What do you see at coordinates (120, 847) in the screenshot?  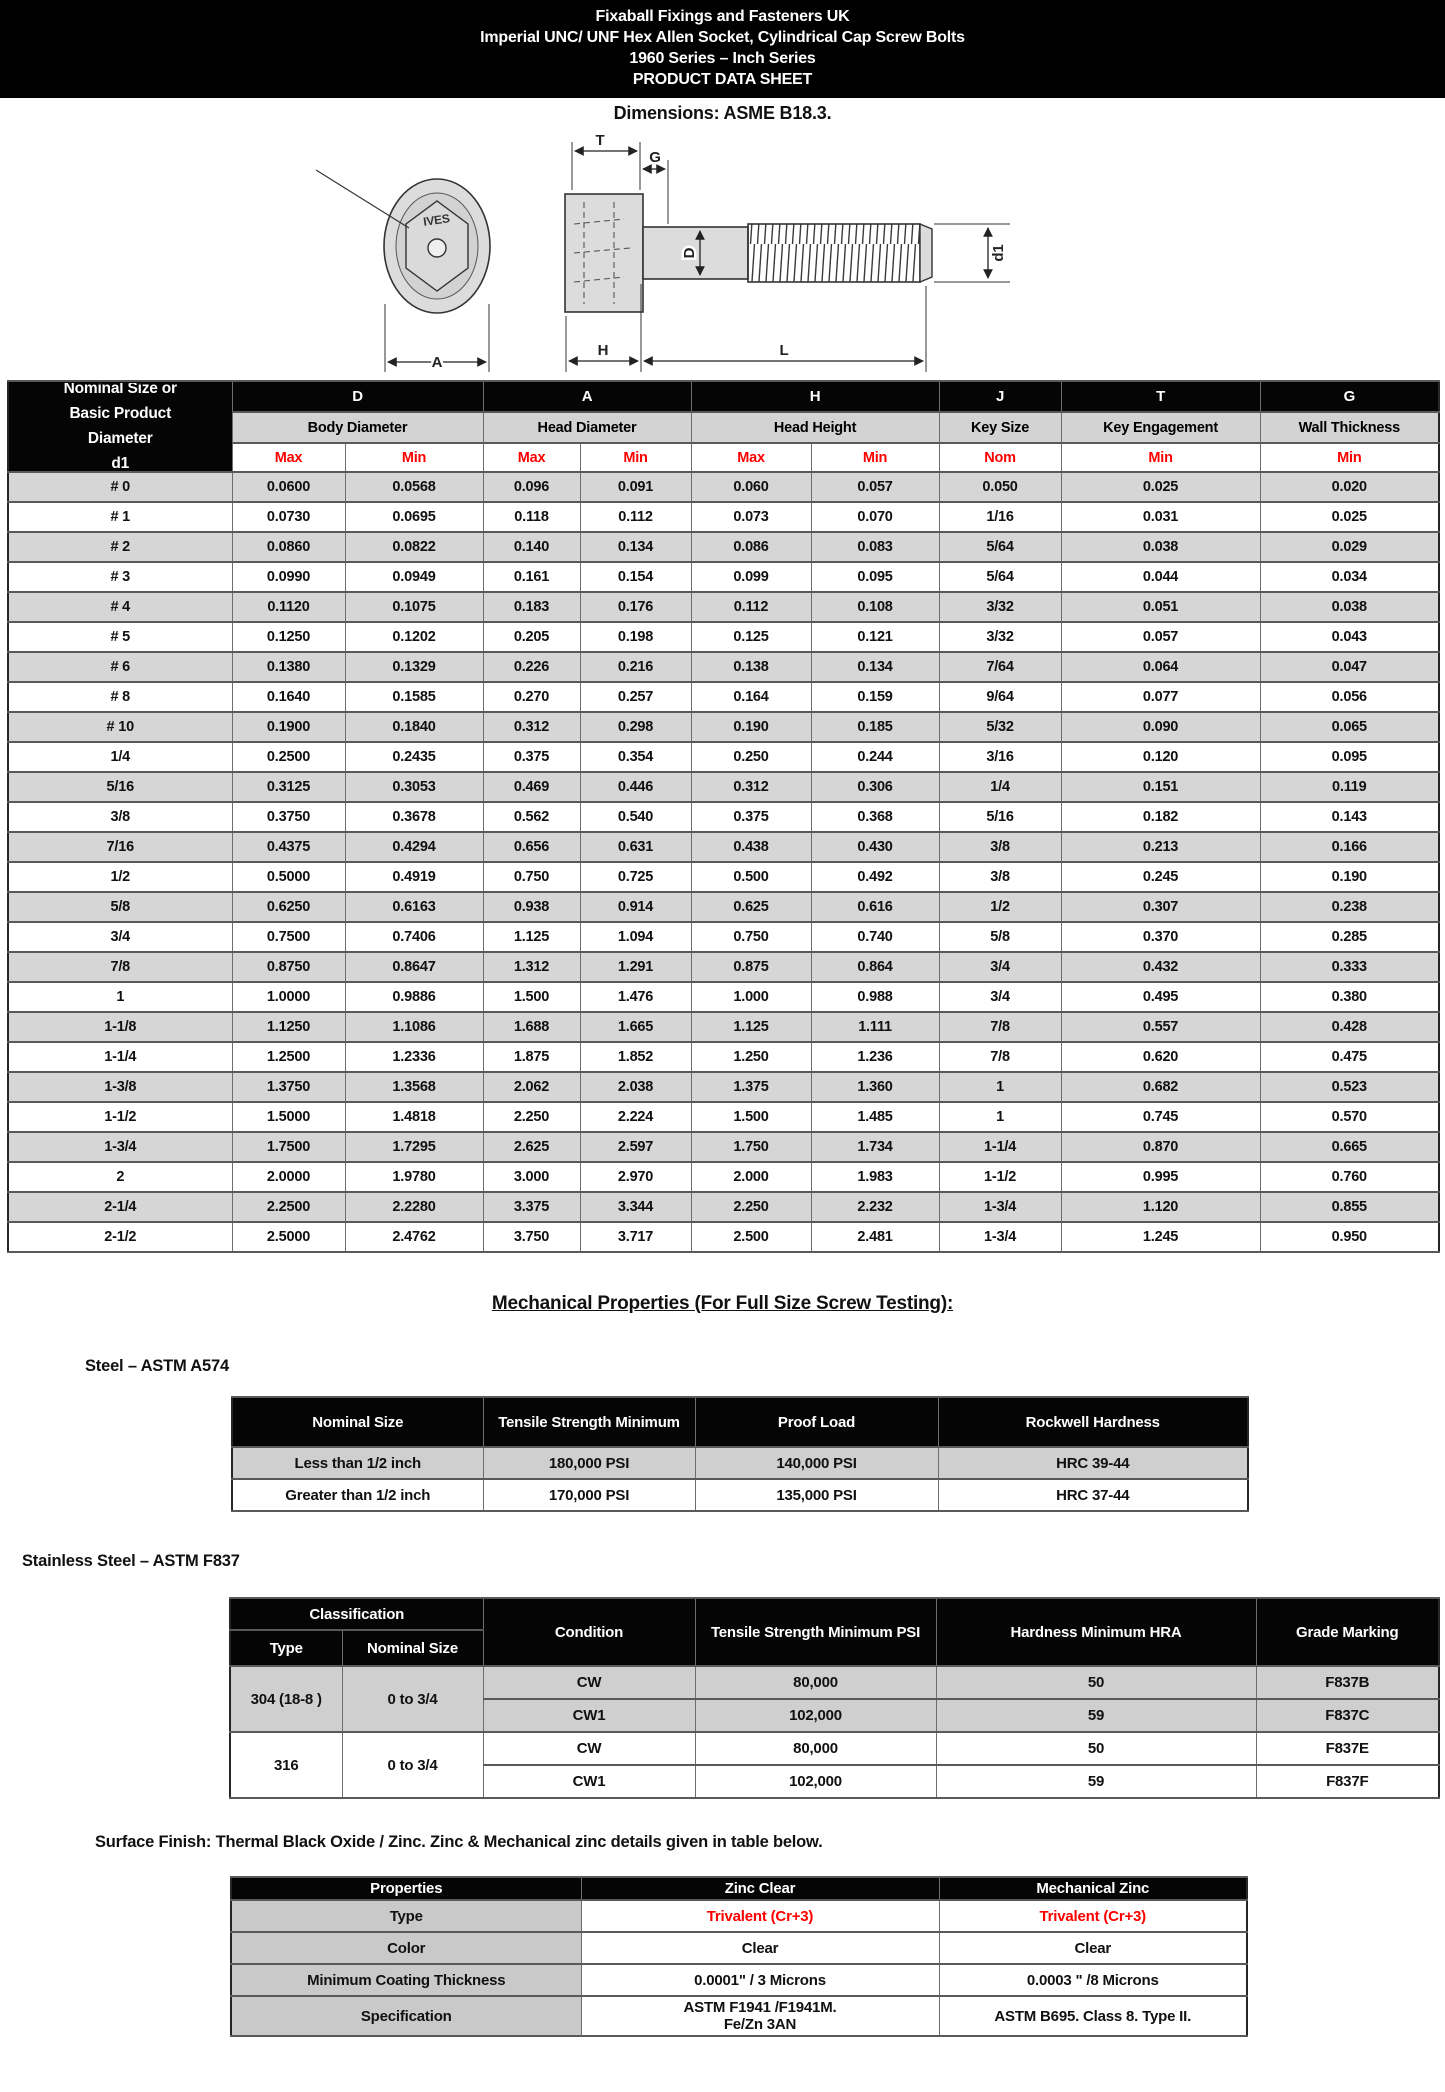 I see `size-cell: 7/16` at bounding box center [120, 847].